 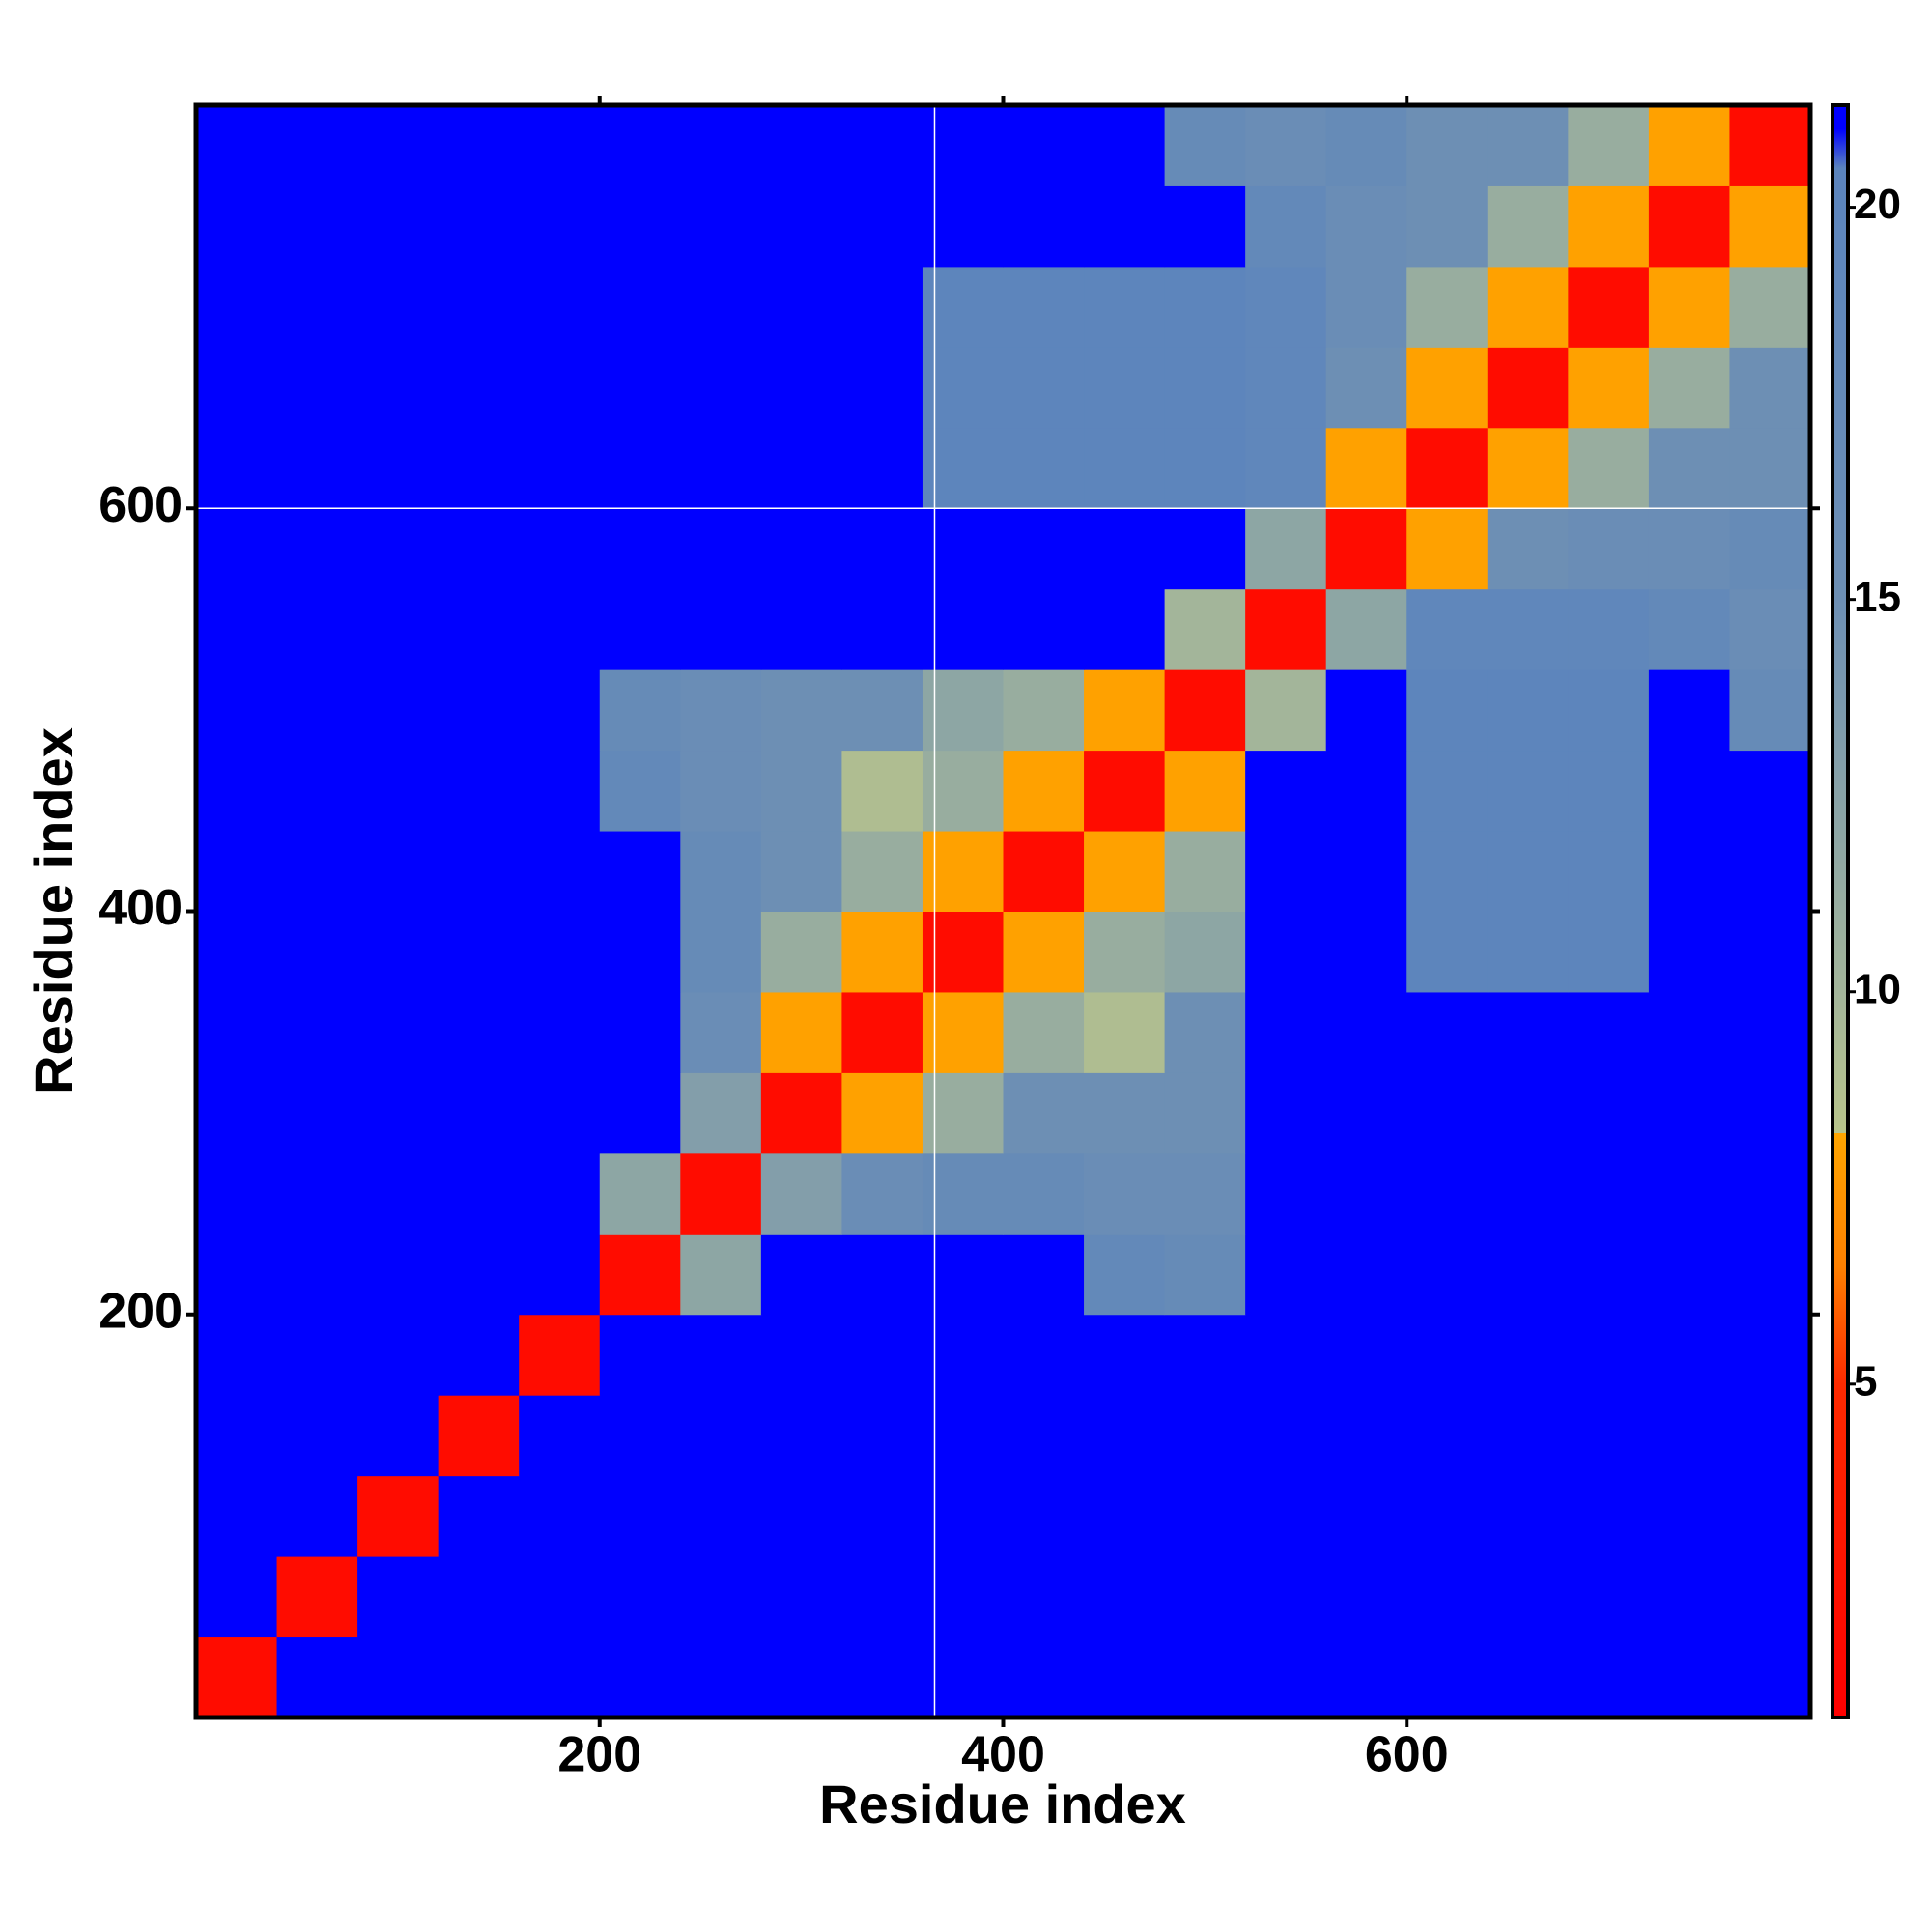 I want to click on y-tick-label: 400, so click(x=141, y=908).